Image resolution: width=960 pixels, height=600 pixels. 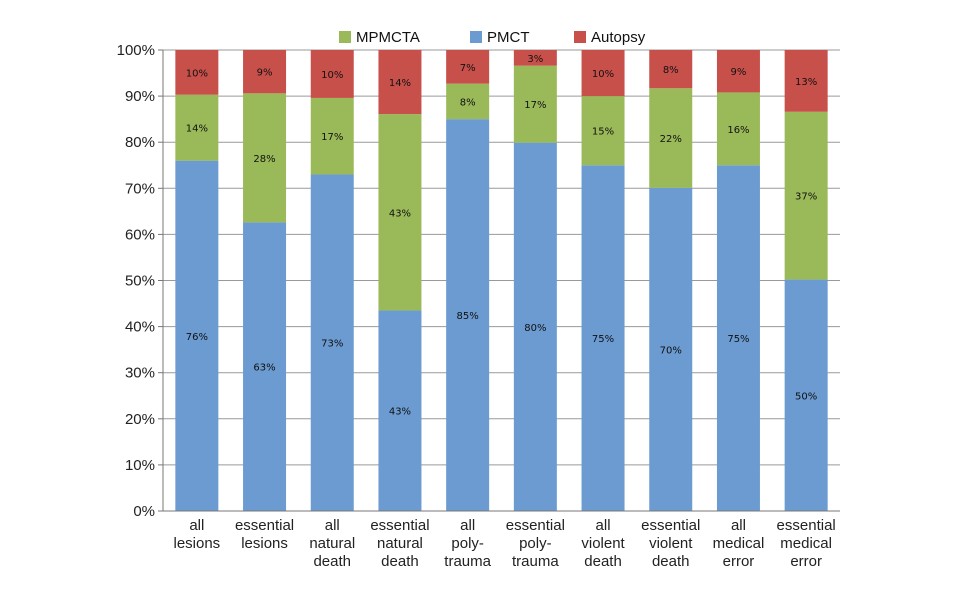 What do you see at coordinates (140, 142) in the screenshot?
I see `y-tick-label: 80%` at bounding box center [140, 142].